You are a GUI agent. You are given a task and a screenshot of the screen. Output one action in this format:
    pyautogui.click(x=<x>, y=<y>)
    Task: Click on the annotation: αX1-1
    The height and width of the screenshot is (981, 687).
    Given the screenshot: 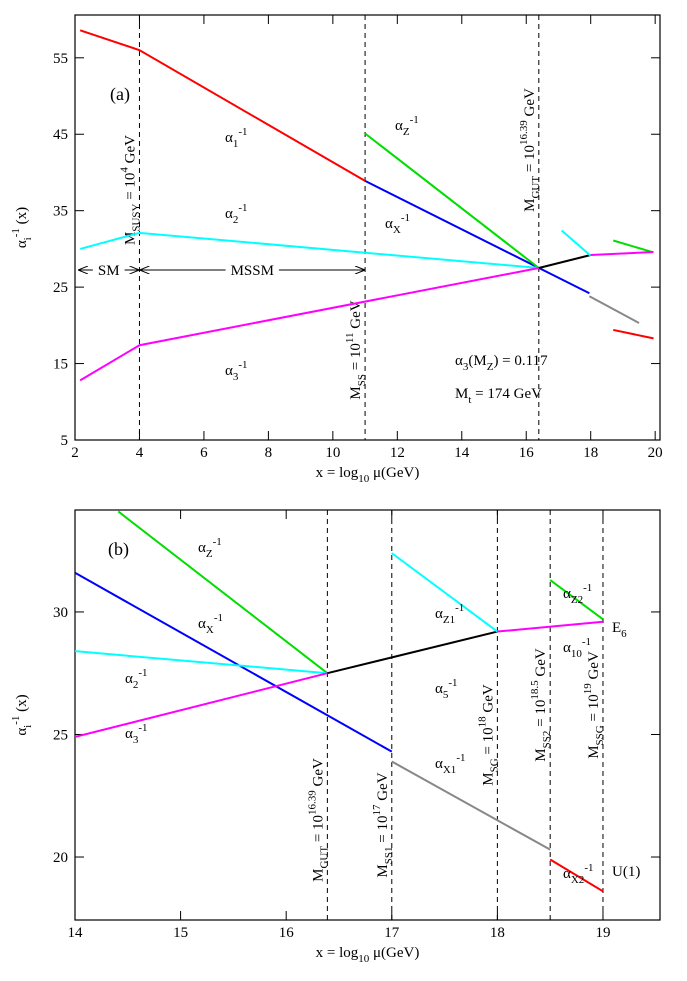 What is the action you would take?
    pyautogui.click(x=450, y=764)
    